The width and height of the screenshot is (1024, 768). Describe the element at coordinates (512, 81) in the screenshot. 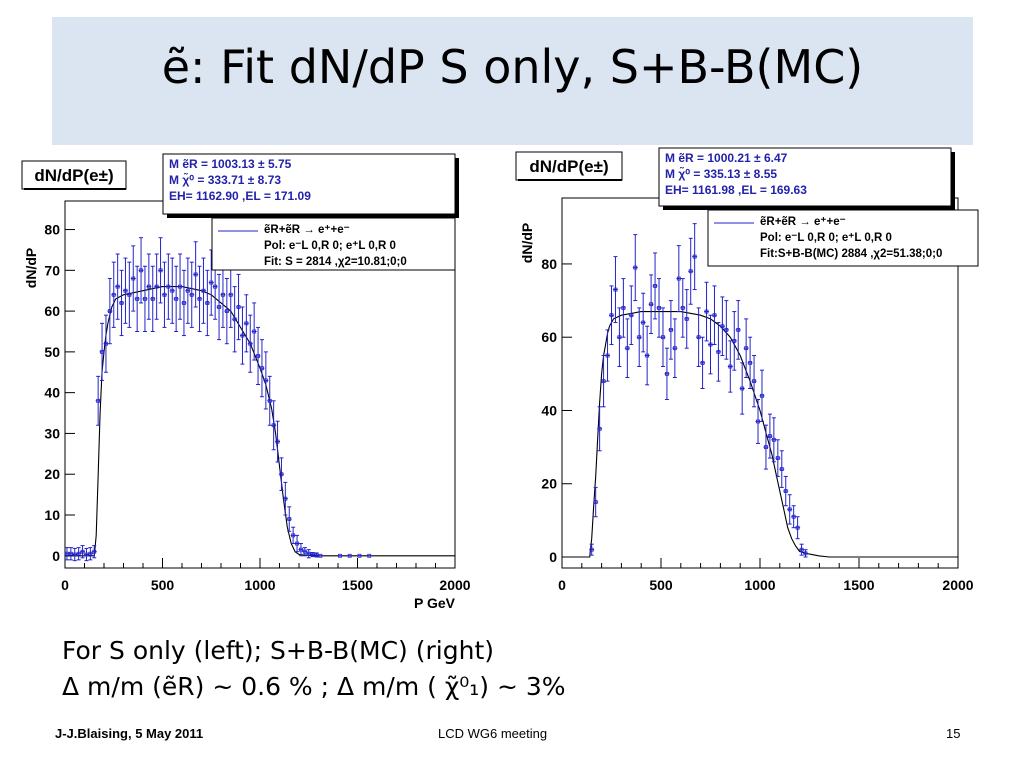

I see `title-band` at that location.